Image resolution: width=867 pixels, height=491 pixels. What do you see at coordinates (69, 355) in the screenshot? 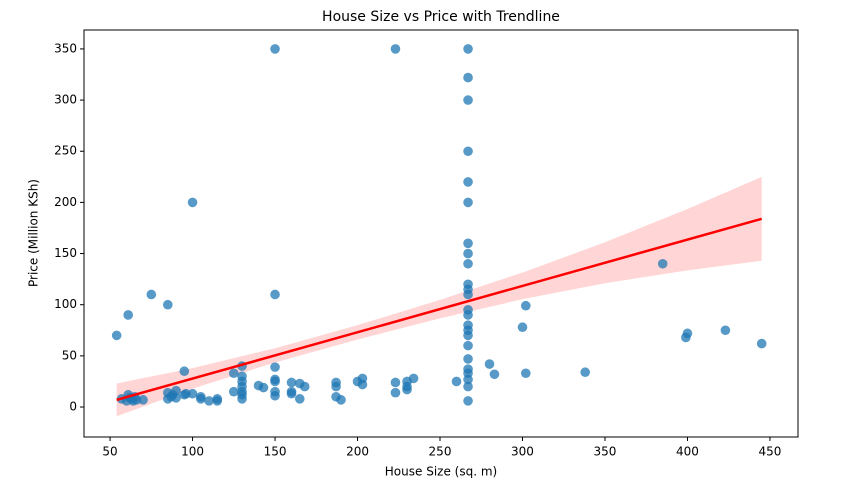
I see `y-tick-label: 50` at bounding box center [69, 355].